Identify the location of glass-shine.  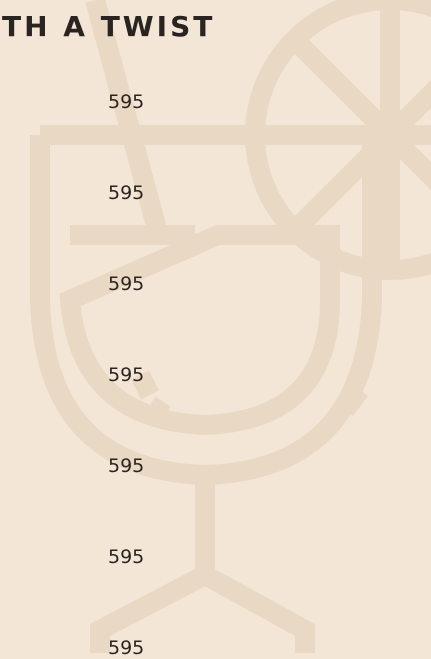
(352, 400).